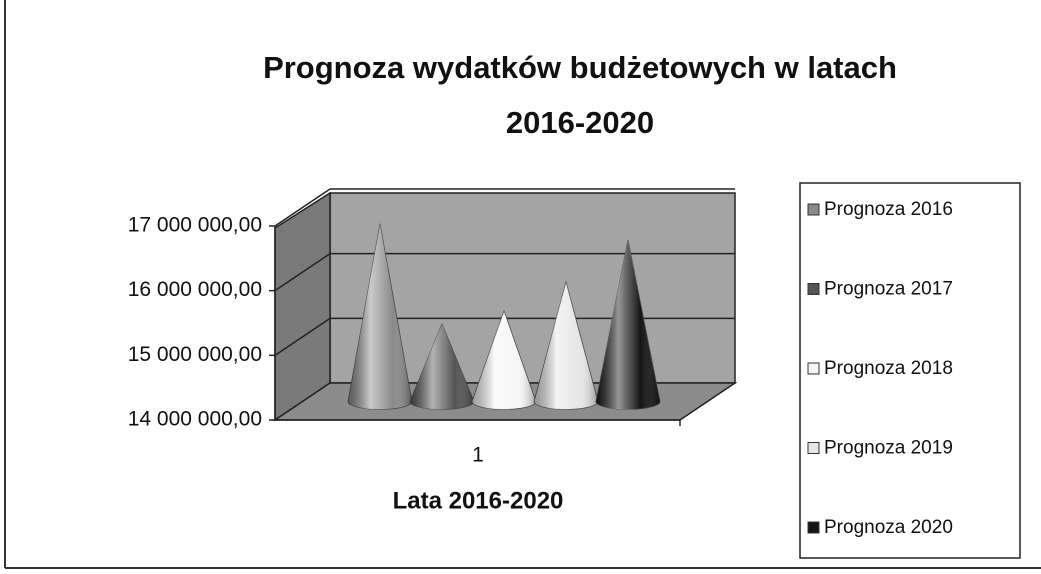 Image resolution: width=1041 pixels, height=574 pixels. What do you see at coordinates (195, 354) in the screenshot?
I see `y-tick-label: 15 000 000,00` at bounding box center [195, 354].